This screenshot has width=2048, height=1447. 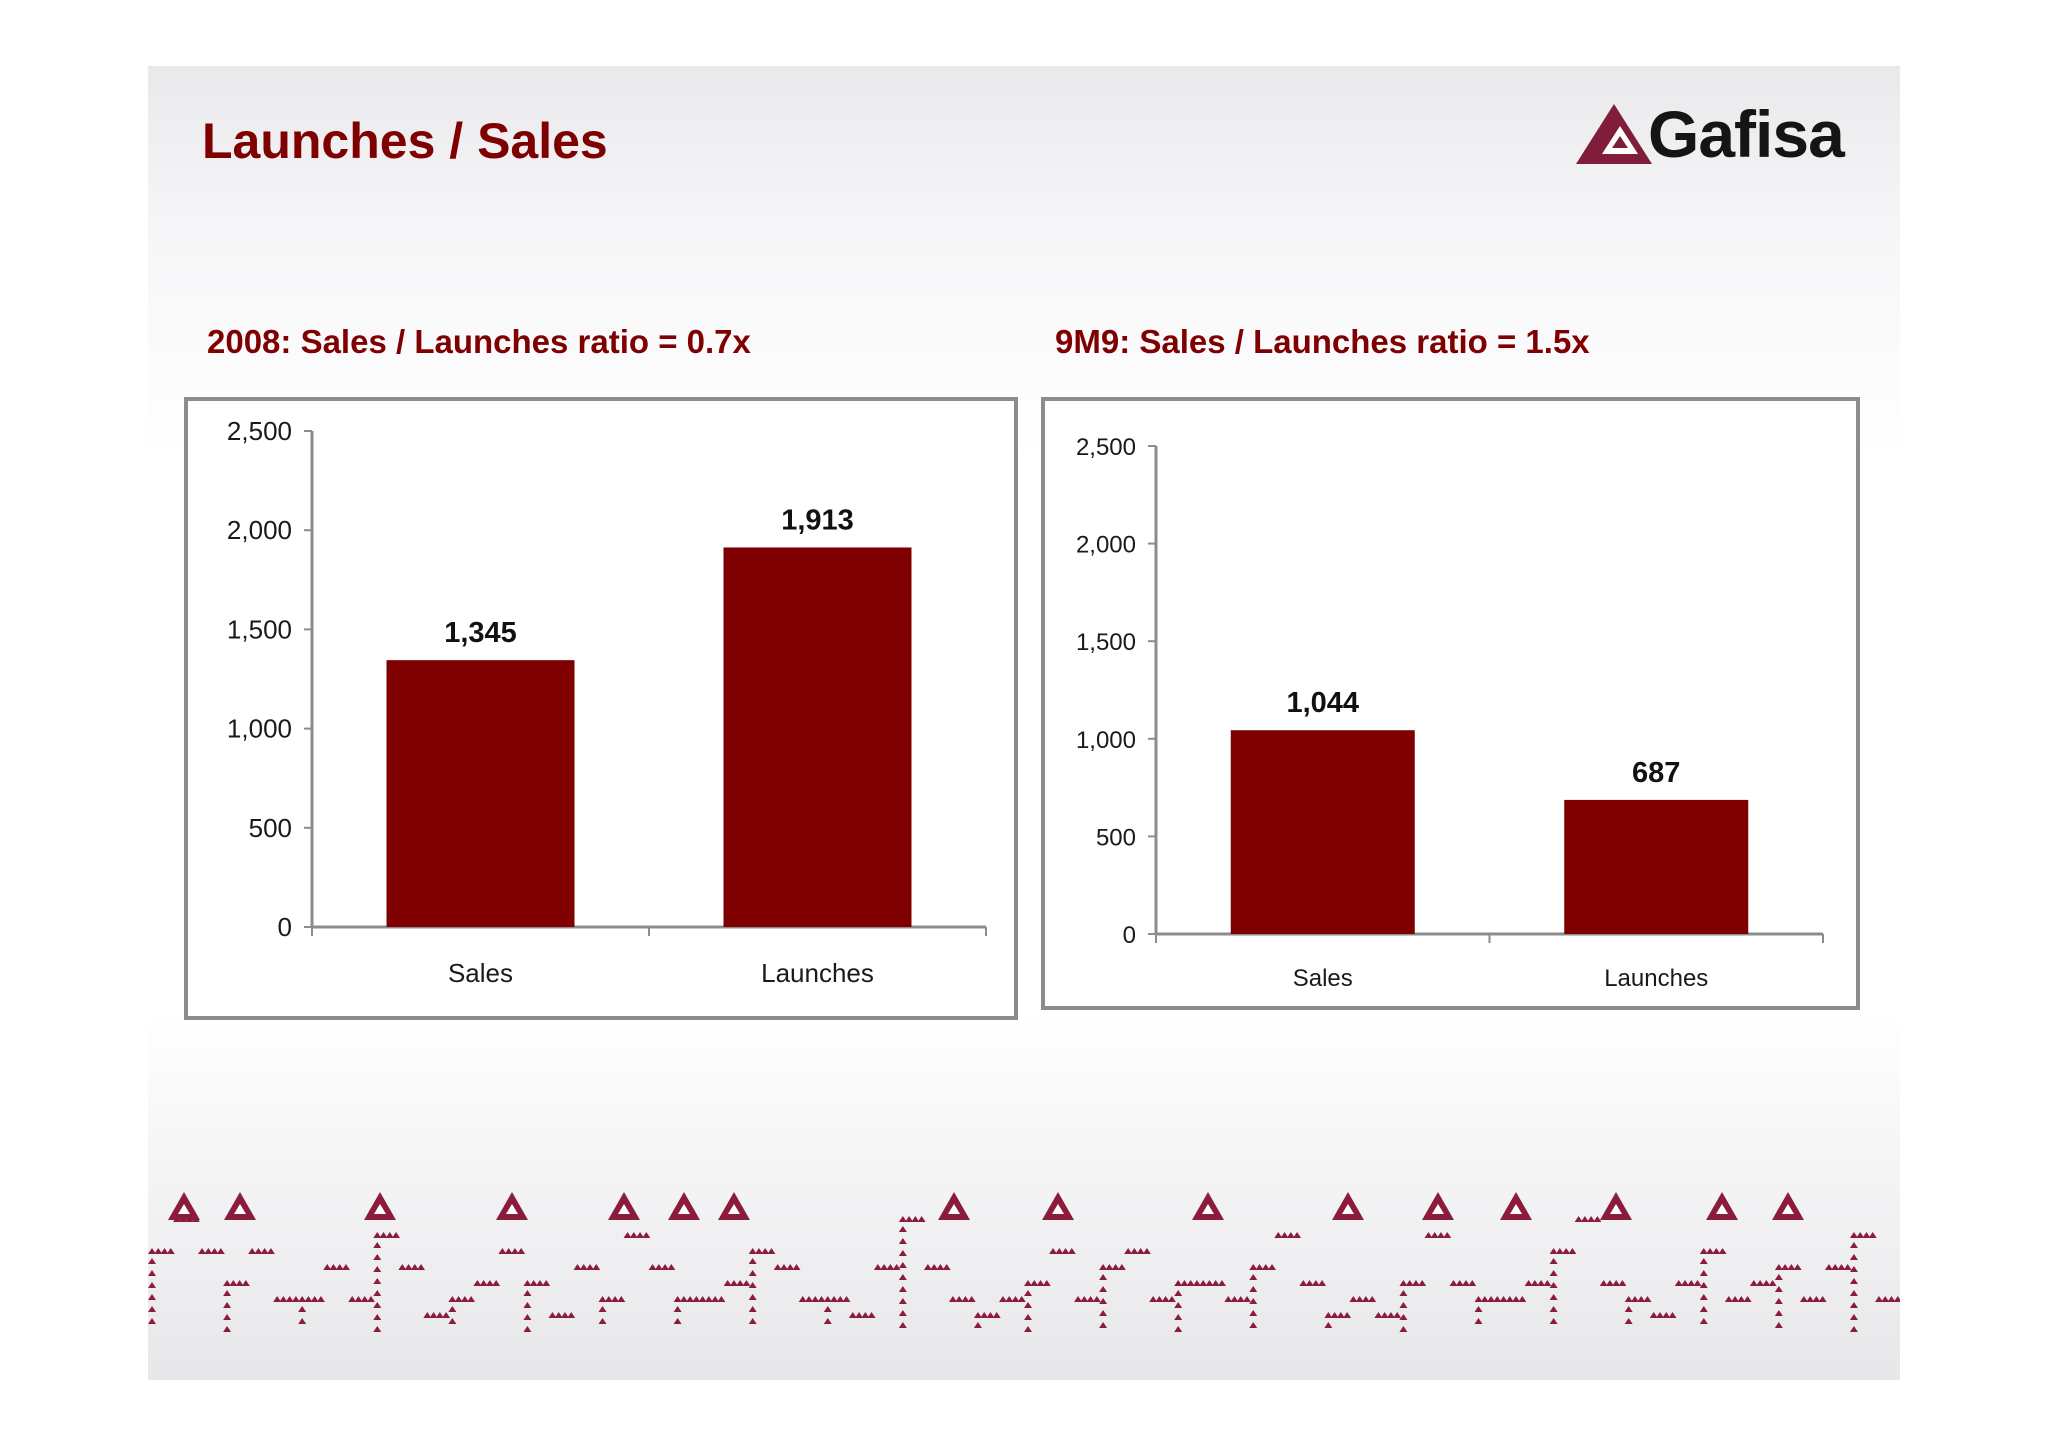 I want to click on chart2-value-label: 1,044, so click(x=1322, y=703).